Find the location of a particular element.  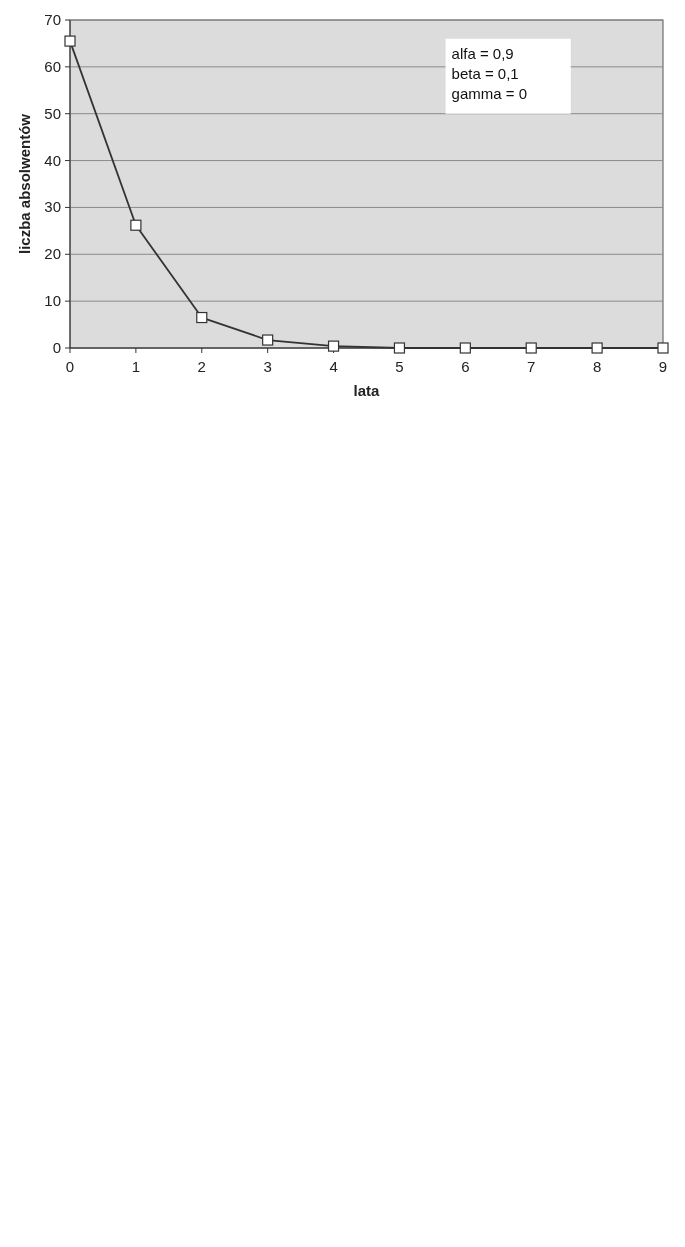

x-tick-label: 3 is located at coordinates (267, 366).